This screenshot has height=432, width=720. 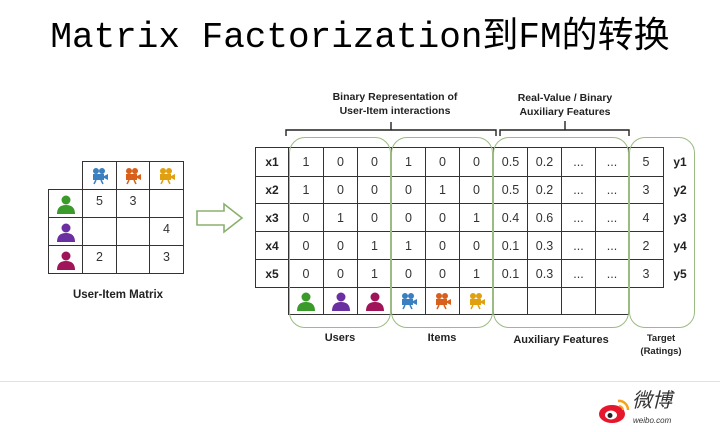 I want to click on users-group, so click(x=340, y=232).